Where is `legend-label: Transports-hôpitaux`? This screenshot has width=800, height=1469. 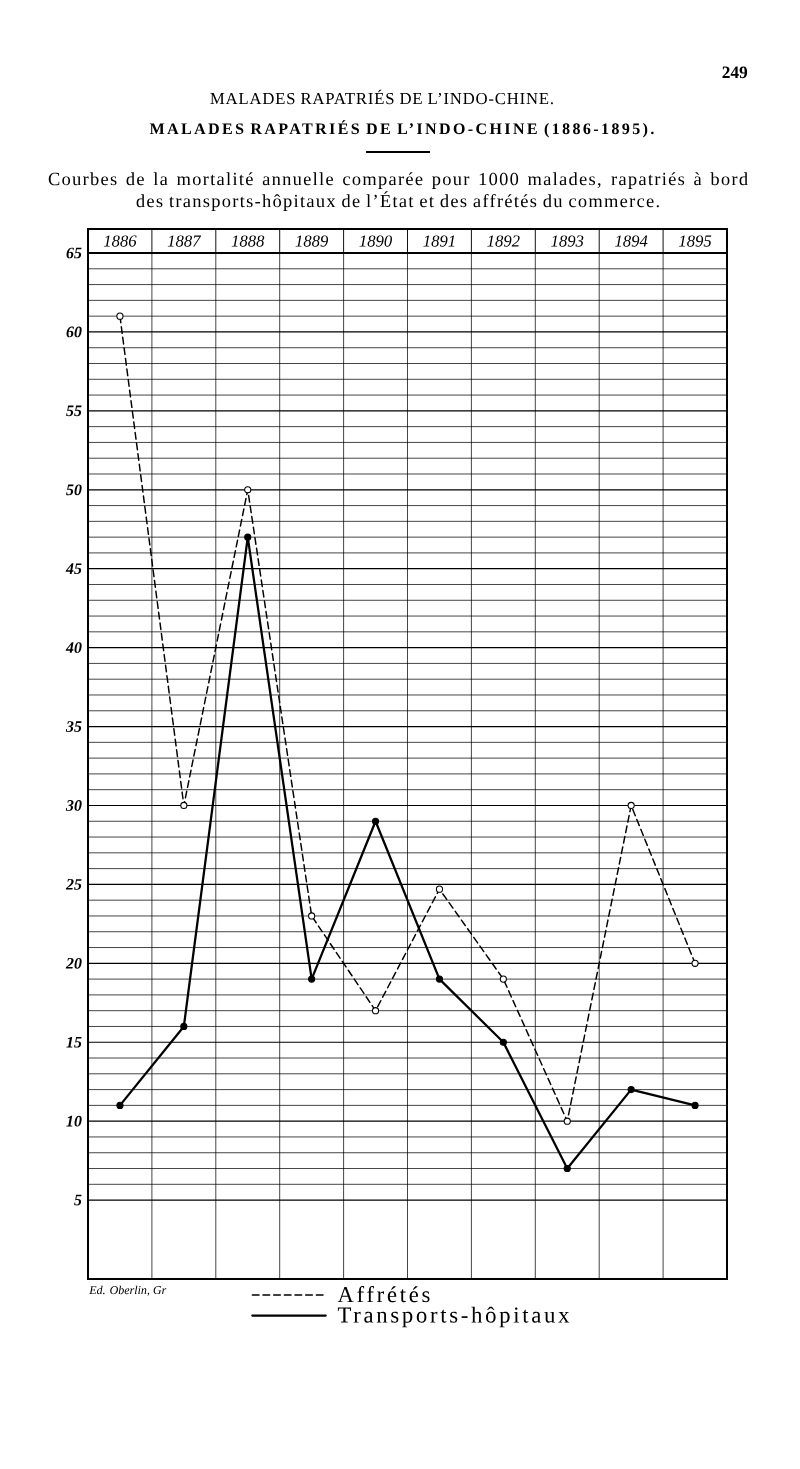
legend-label: Transports-hôpitaux is located at coordinates (453, 1317).